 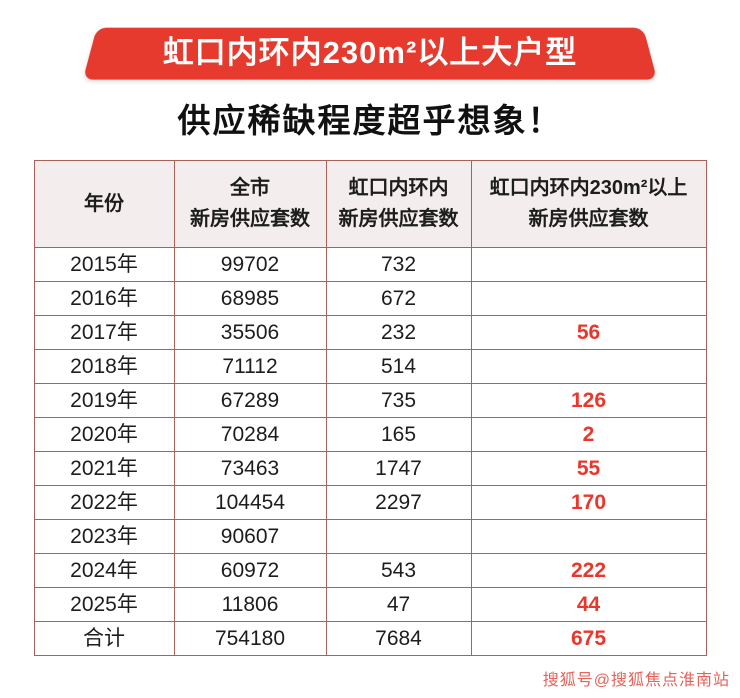 What do you see at coordinates (104, 264) in the screenshot?
I see `year-cell: 2015年` at bounding box center [104, 264].